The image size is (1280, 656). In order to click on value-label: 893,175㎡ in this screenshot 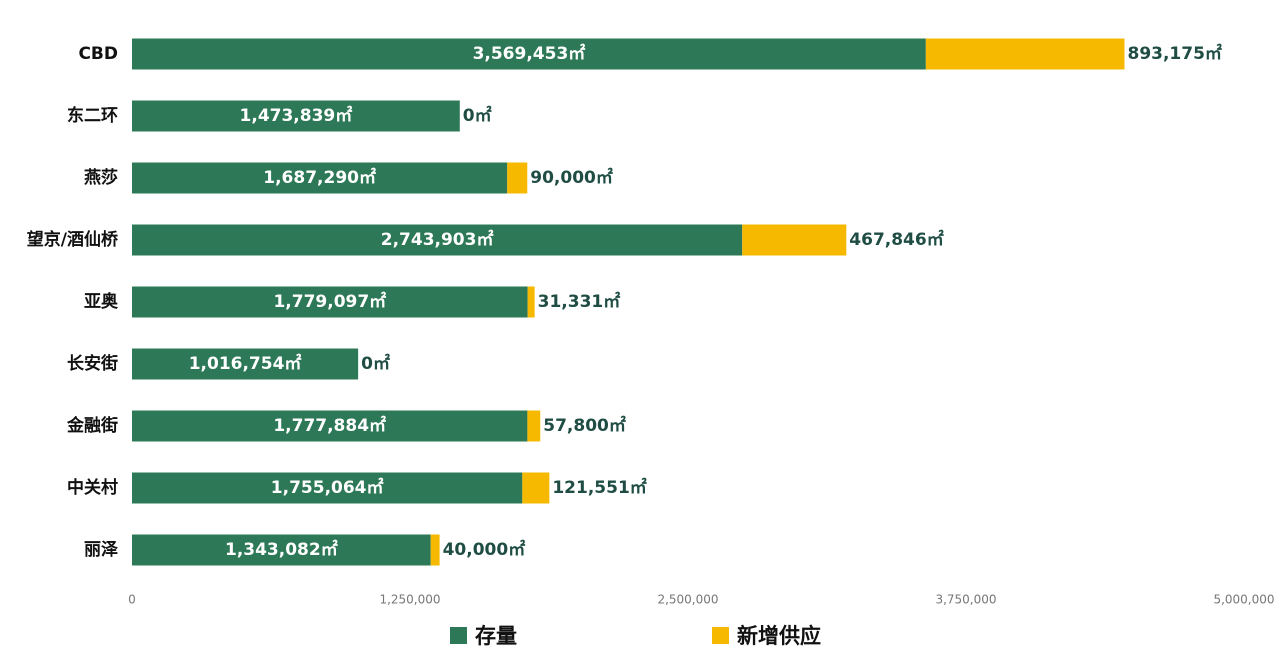, I will do `click(1174, 53)`.